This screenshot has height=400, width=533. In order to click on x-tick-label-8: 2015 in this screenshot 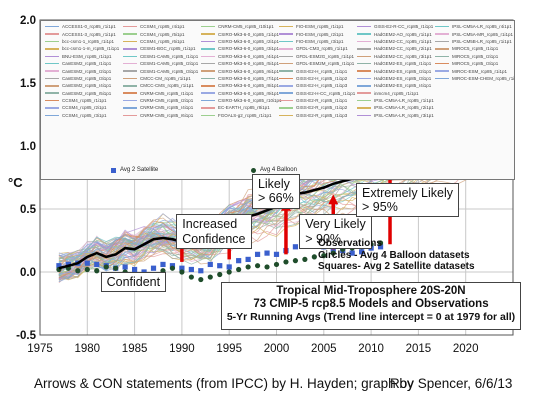, I will do `click(419, 349)`.